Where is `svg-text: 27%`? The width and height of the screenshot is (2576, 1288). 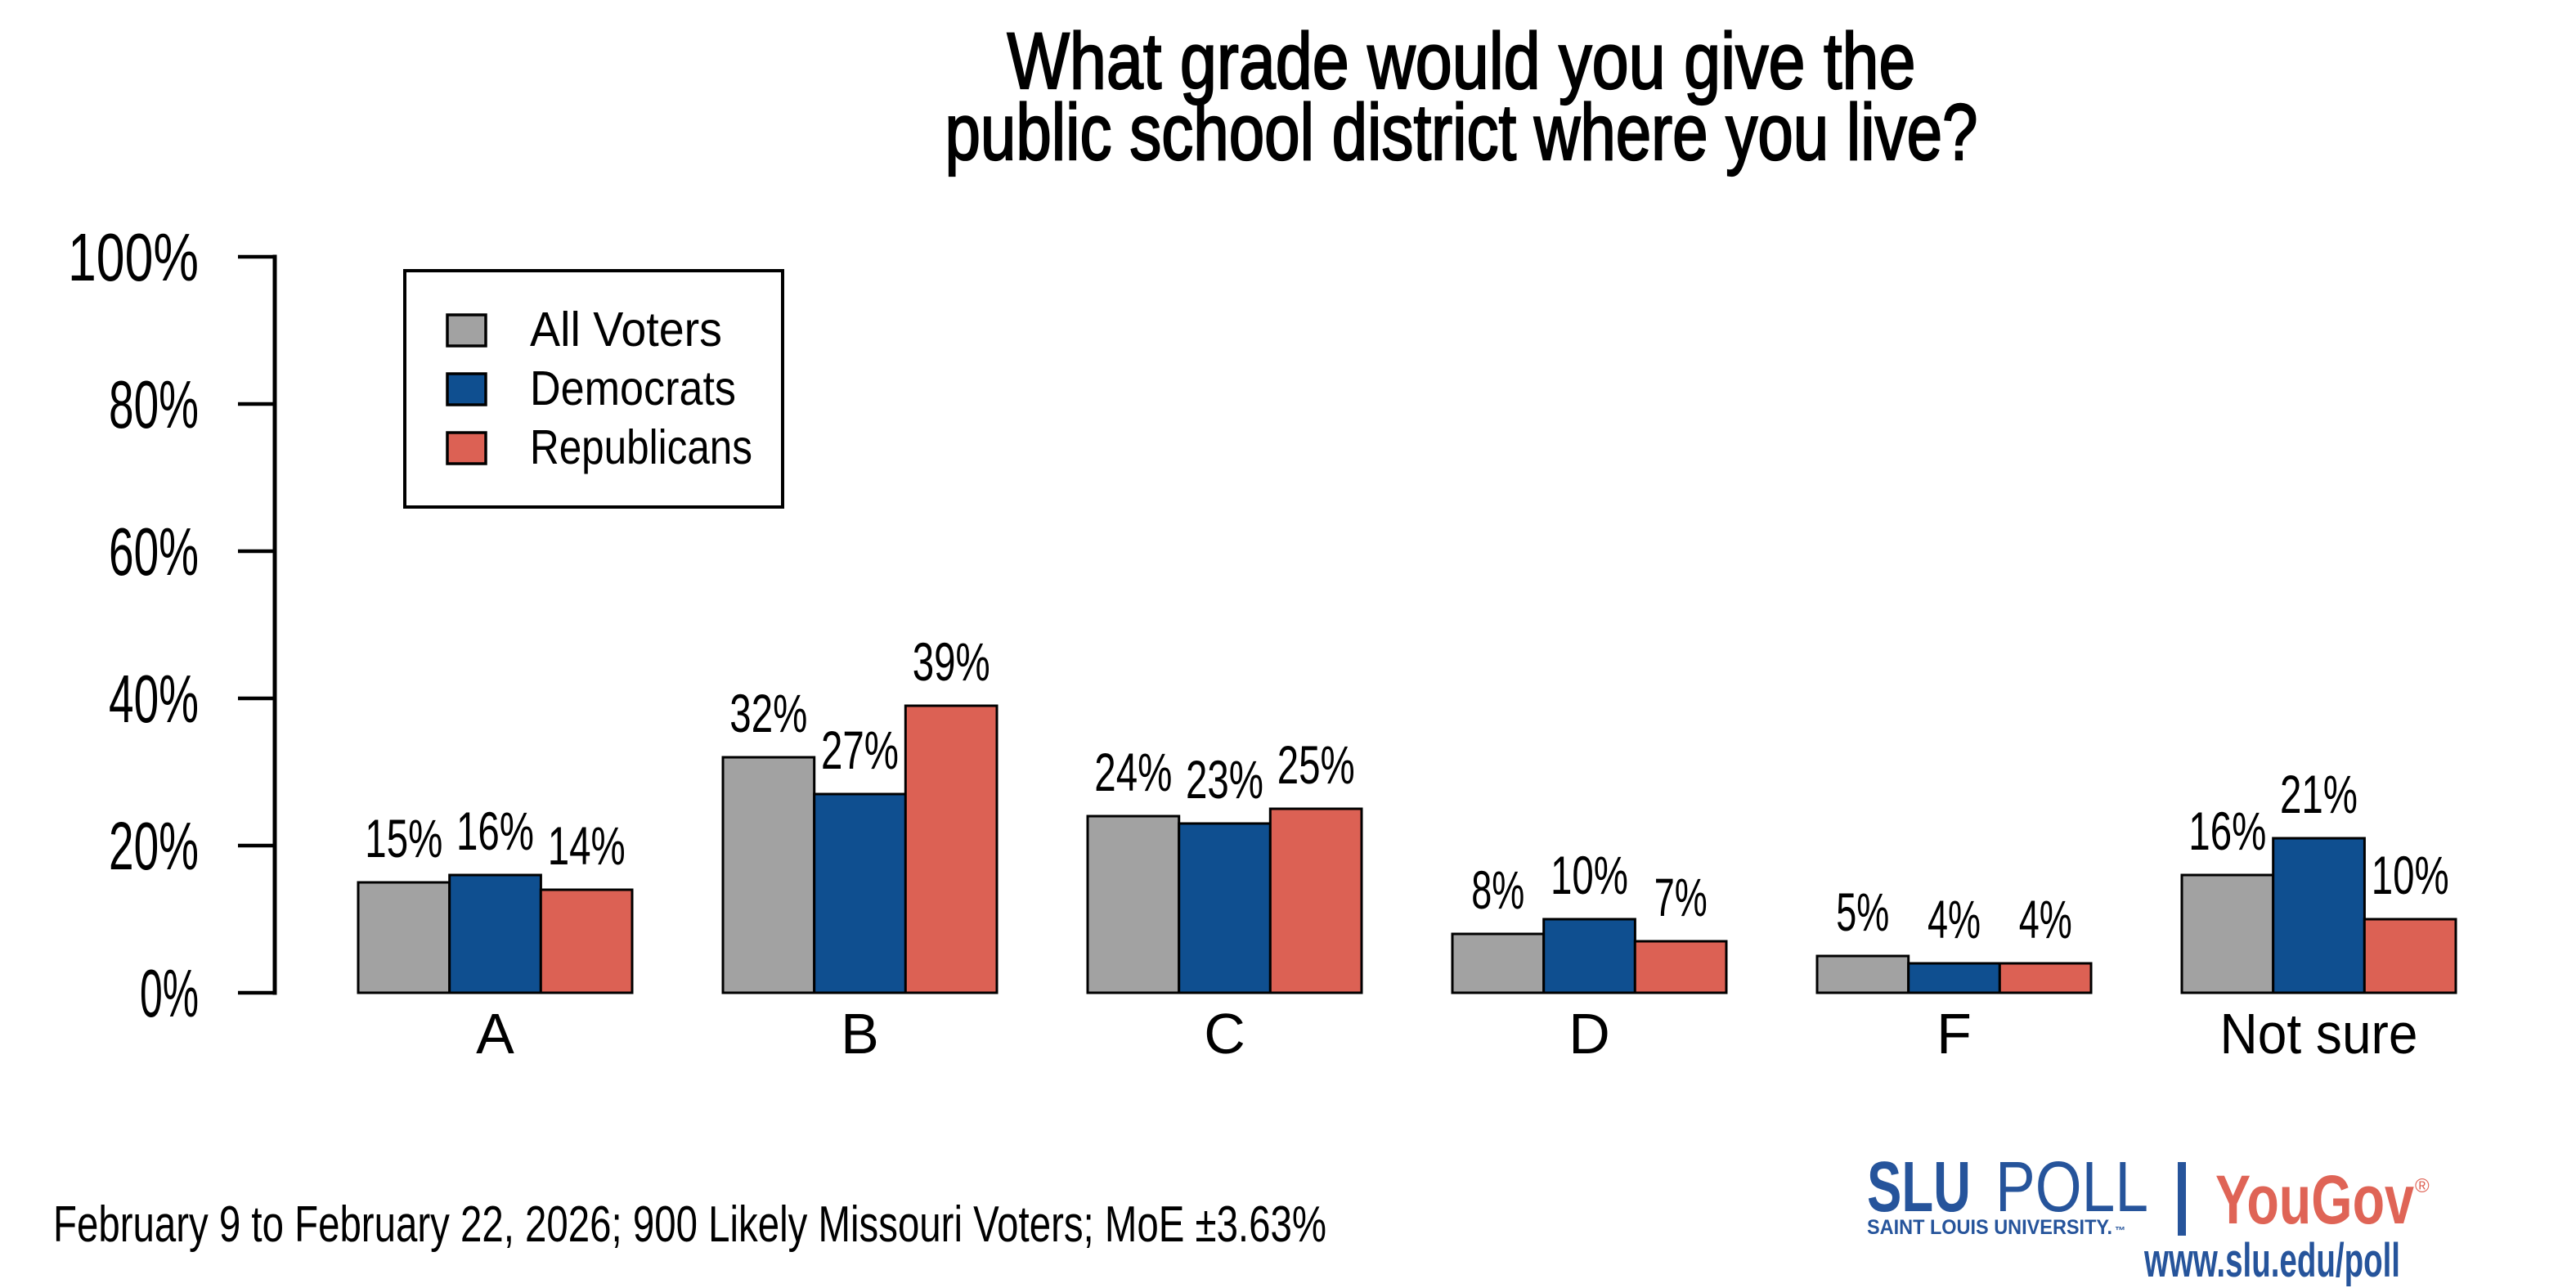
svg-text: 27% is located at coordinates (860, 750).